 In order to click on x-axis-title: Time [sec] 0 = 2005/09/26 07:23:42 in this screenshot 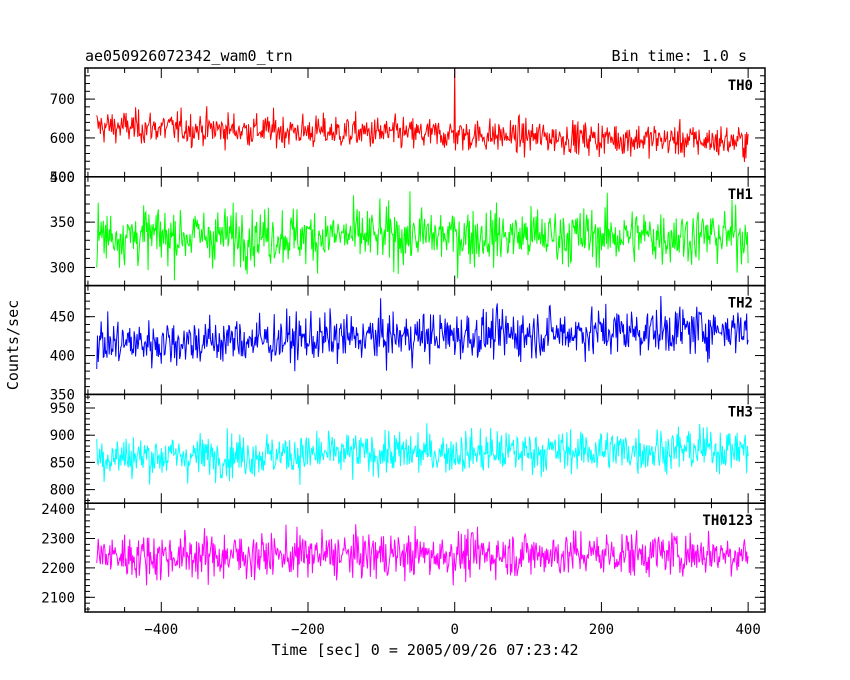, I will do `click(424, 650)`.